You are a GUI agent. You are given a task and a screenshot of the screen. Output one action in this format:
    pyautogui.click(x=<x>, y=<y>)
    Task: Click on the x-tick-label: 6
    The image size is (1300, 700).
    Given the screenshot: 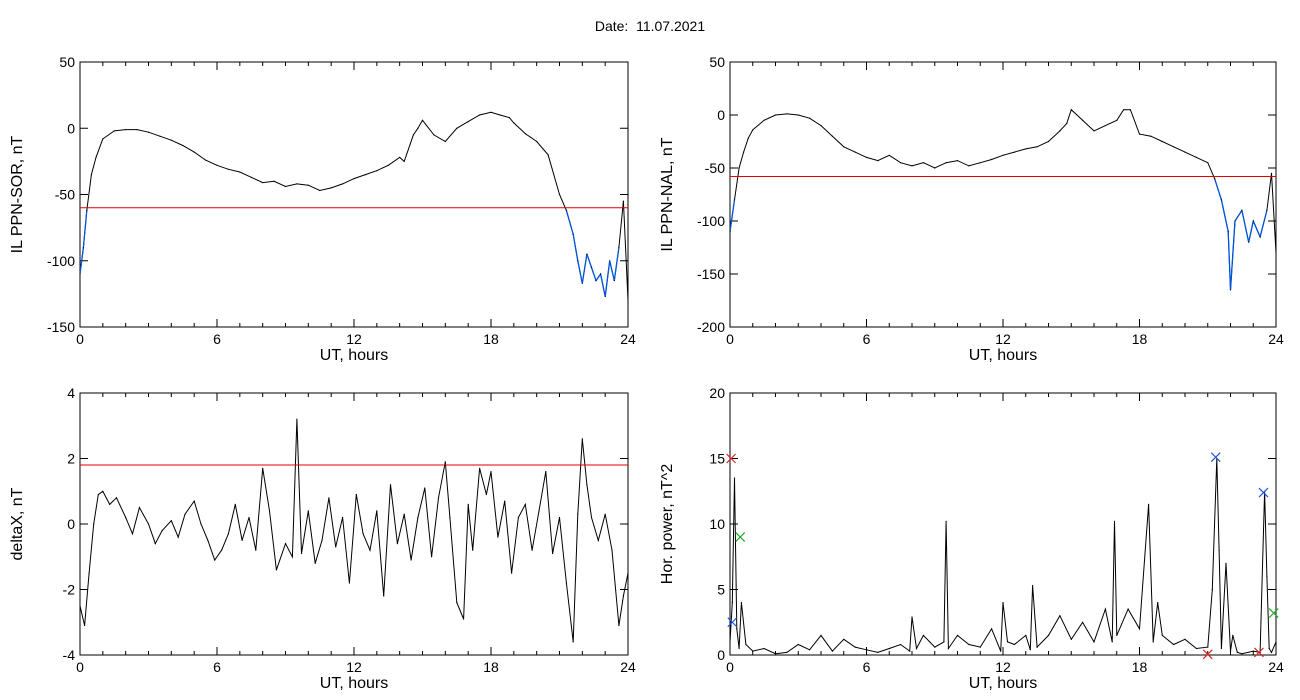 What is the action you would take?
    pyautogui.click(x=217, y=339)
    